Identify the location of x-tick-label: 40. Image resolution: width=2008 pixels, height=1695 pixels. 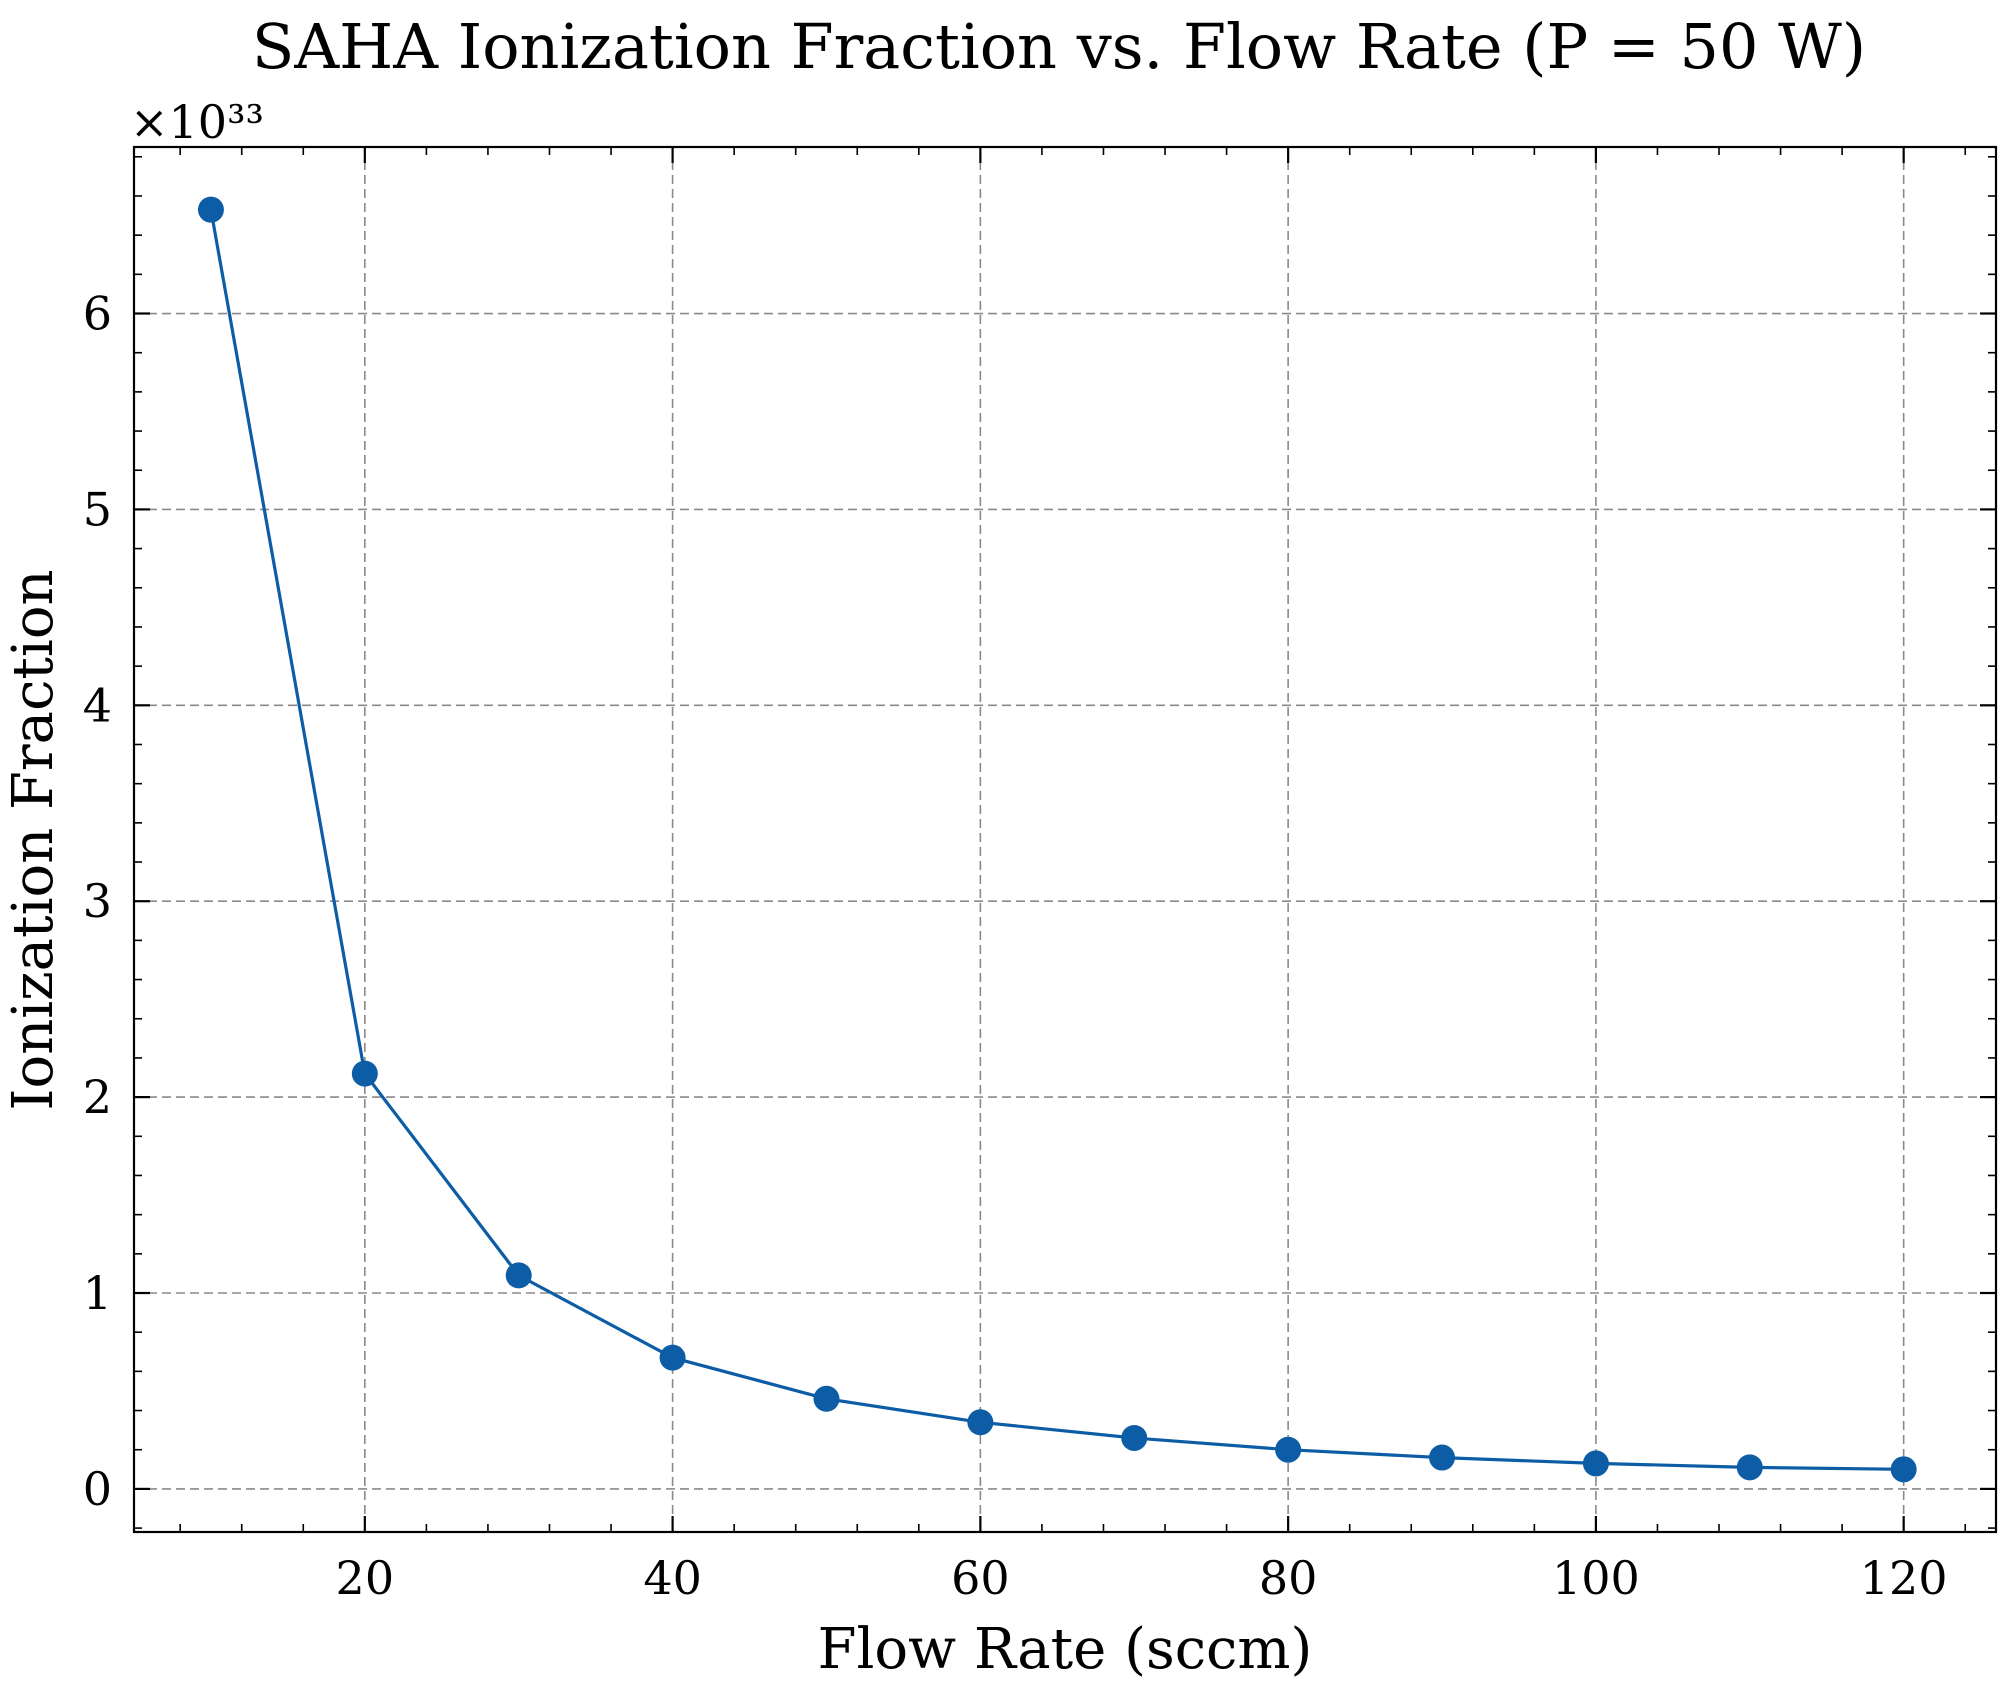
(672, 1578).